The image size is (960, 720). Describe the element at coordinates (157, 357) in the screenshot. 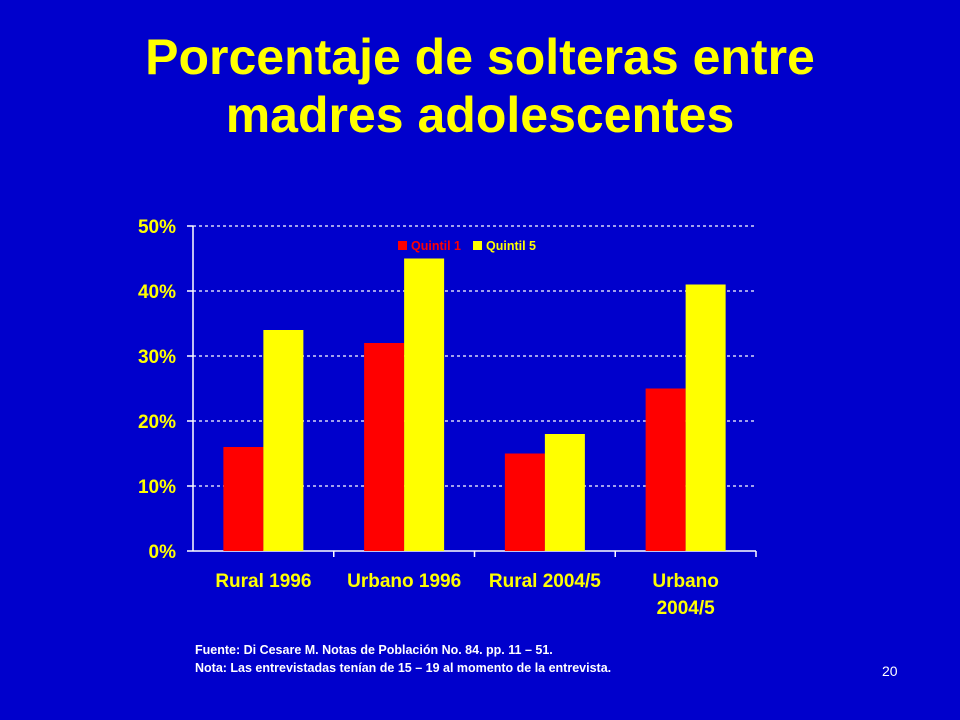

I see `y-tick-label: 30%` at that location.